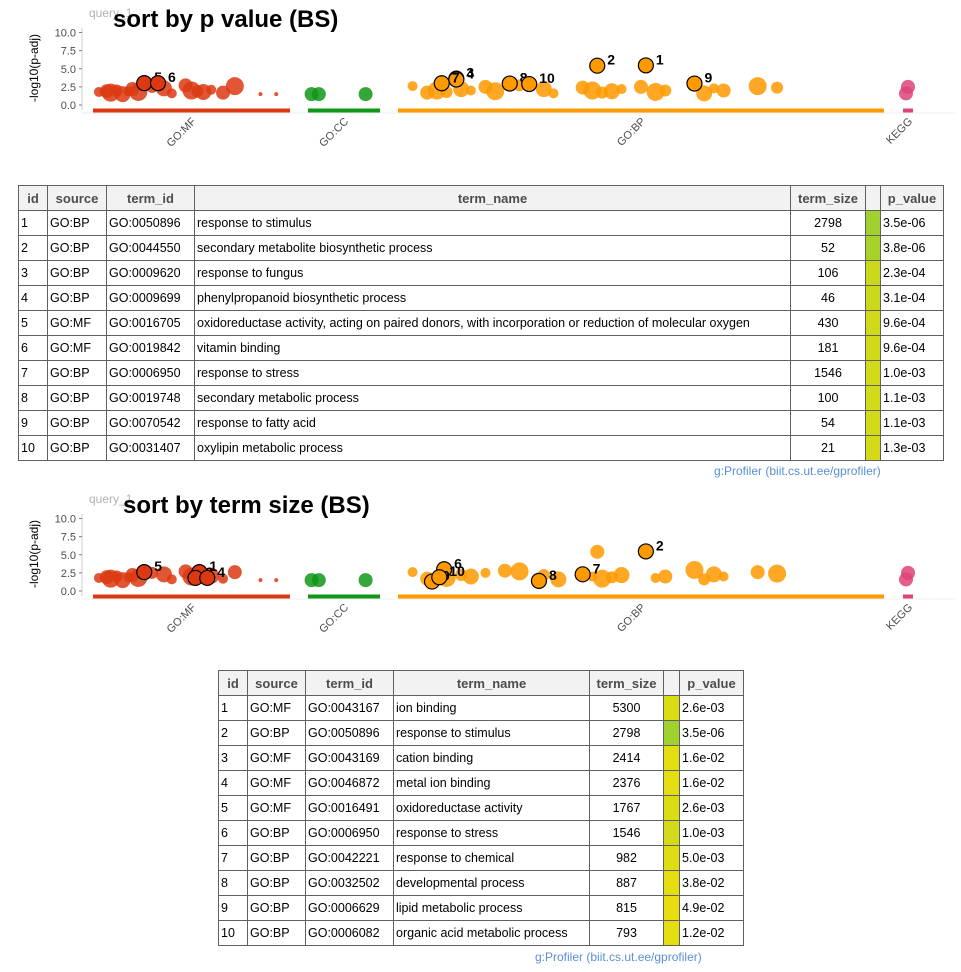  Describe the element at coordinates (349, 733) in the screenshot. I see `cell-term-id: GO:0050896` at that location.